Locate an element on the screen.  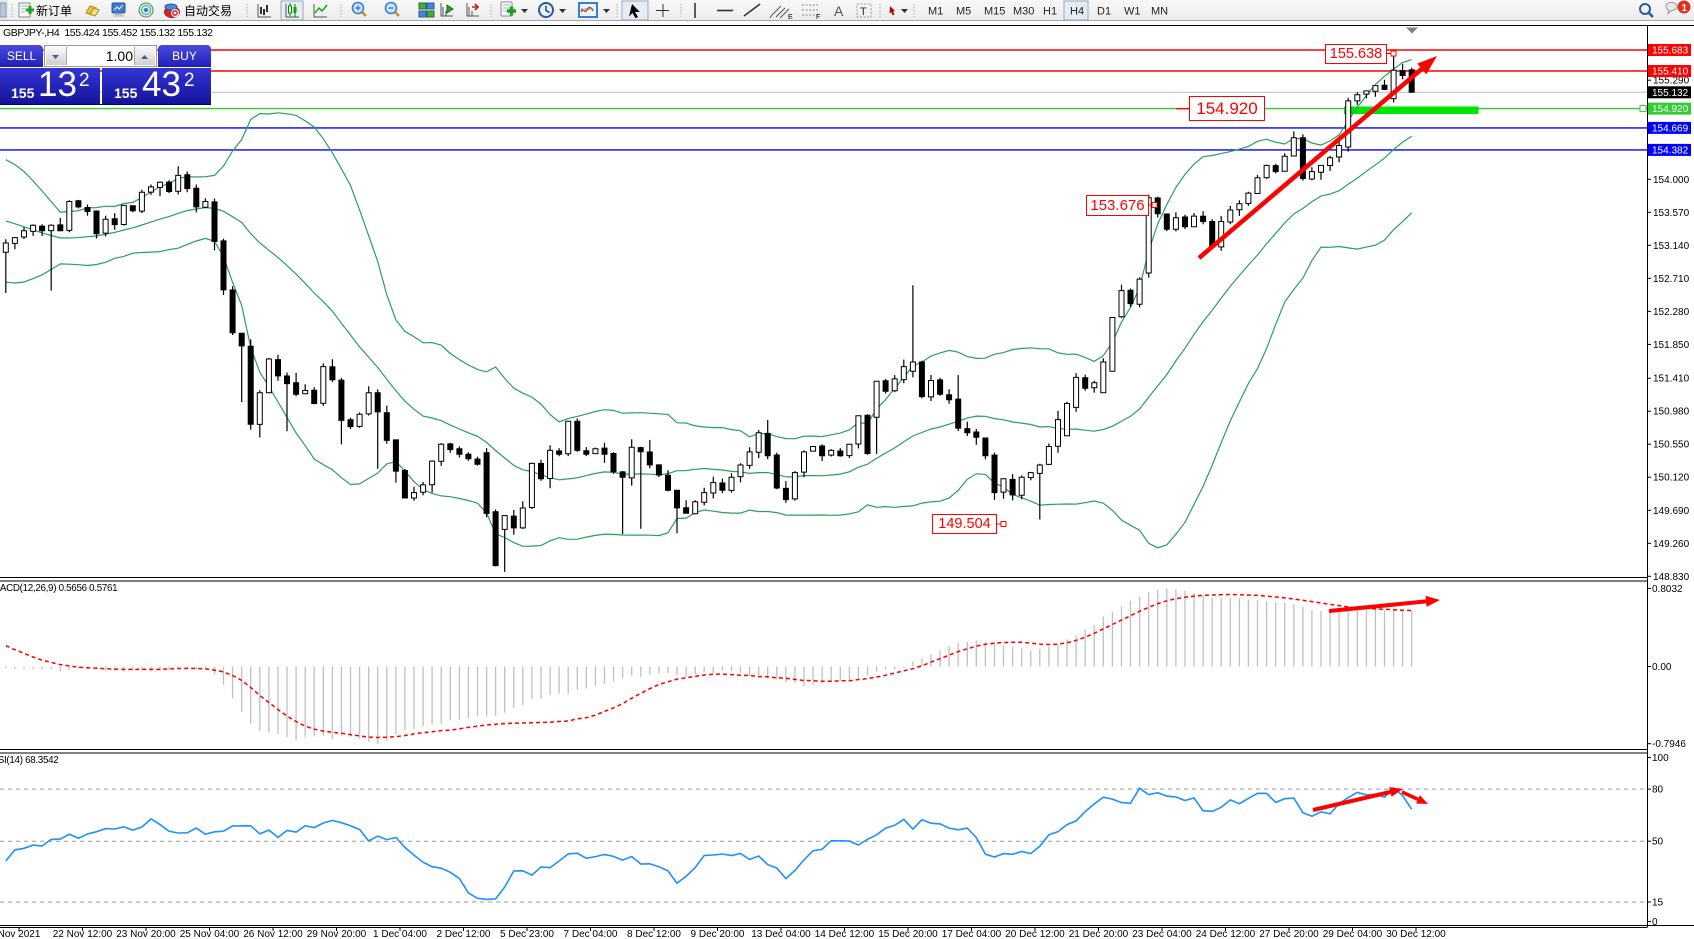
svg-text: 100 is located at coordinates (1660, 758).